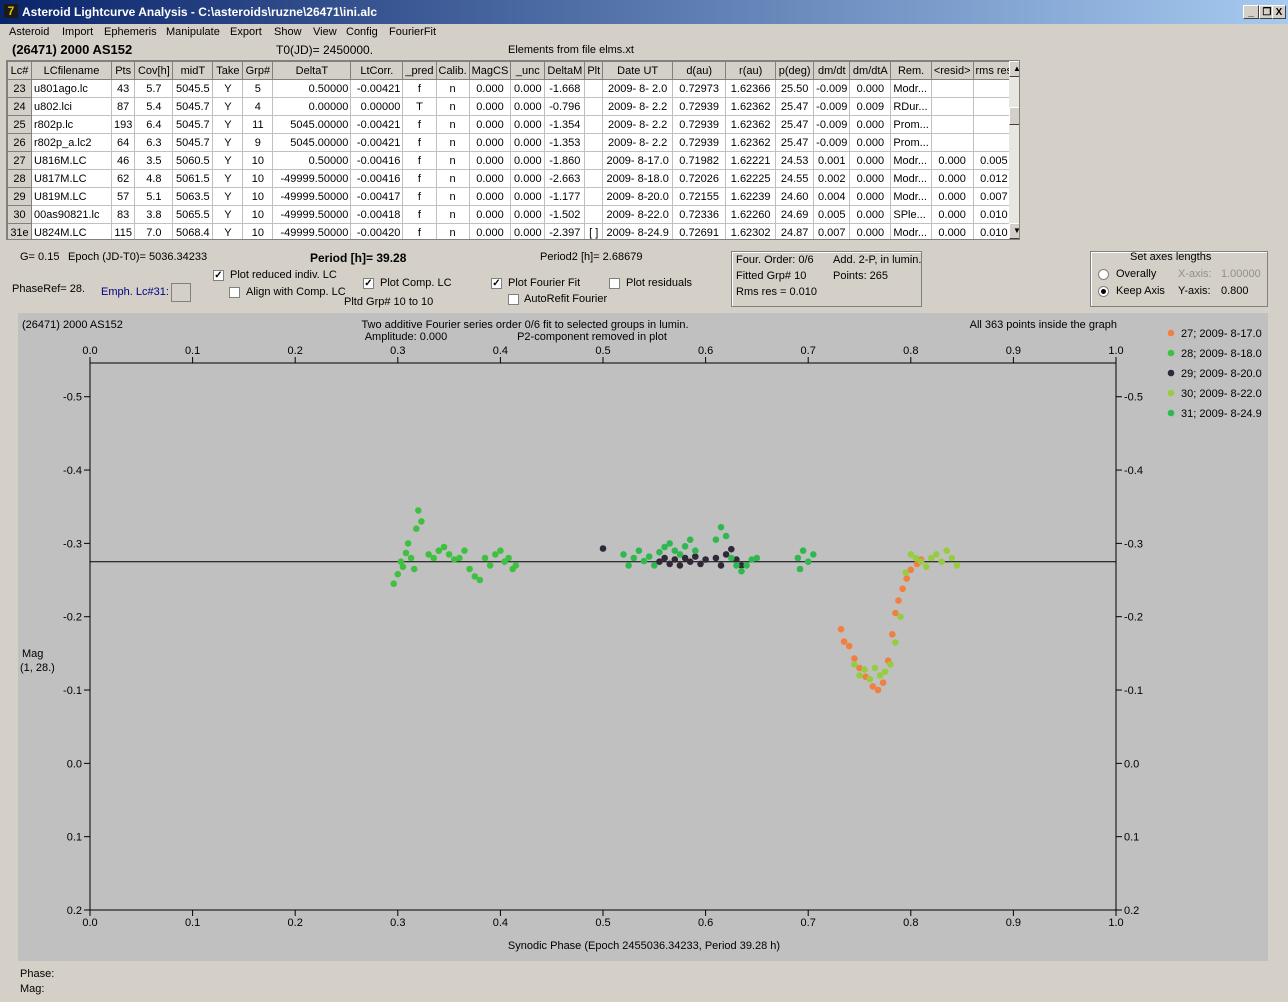 The height and width of the screenshot is (1002, 1288). Describe the element at coordinates (751, 88) in the screenshot. I see `table-cell: 1.62366` at that location.